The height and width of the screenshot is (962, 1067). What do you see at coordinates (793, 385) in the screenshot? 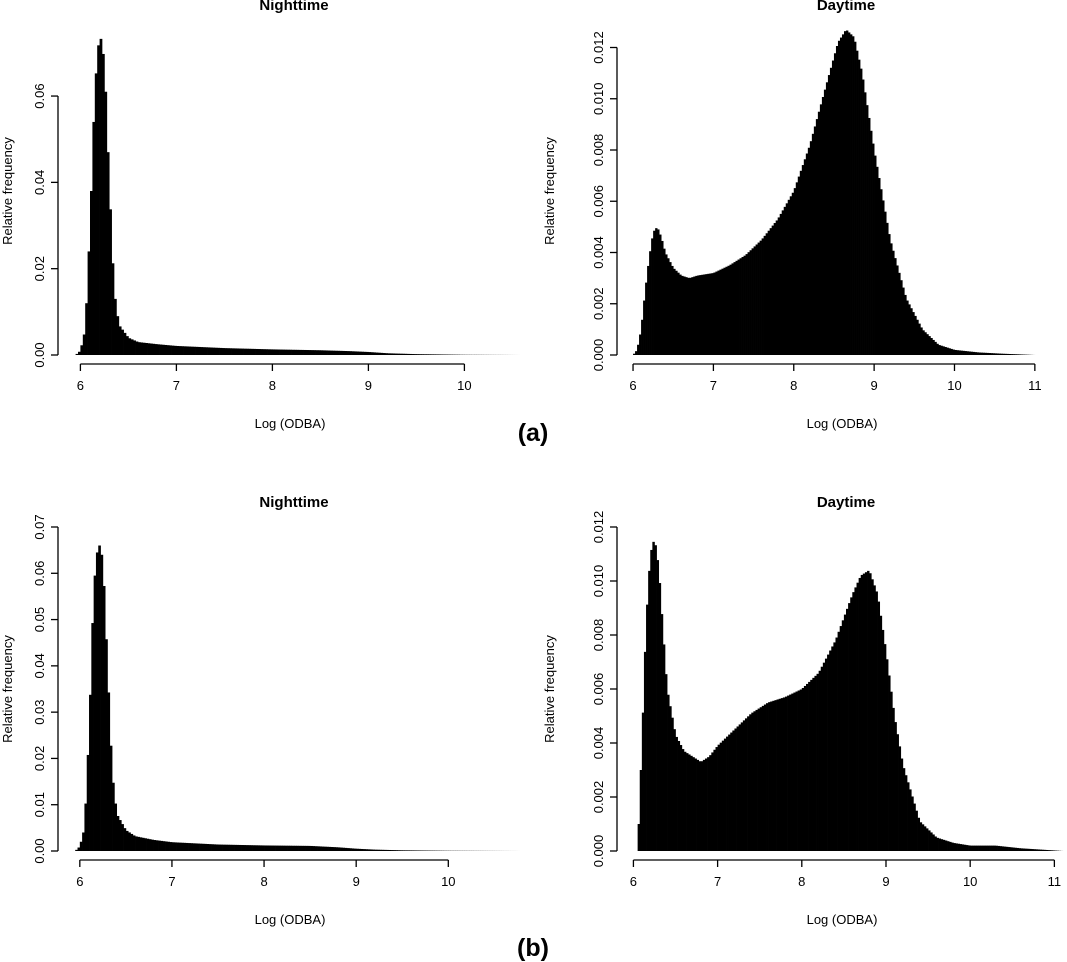
I see `x-tick-label: 8` at bounding box center [793, 385].